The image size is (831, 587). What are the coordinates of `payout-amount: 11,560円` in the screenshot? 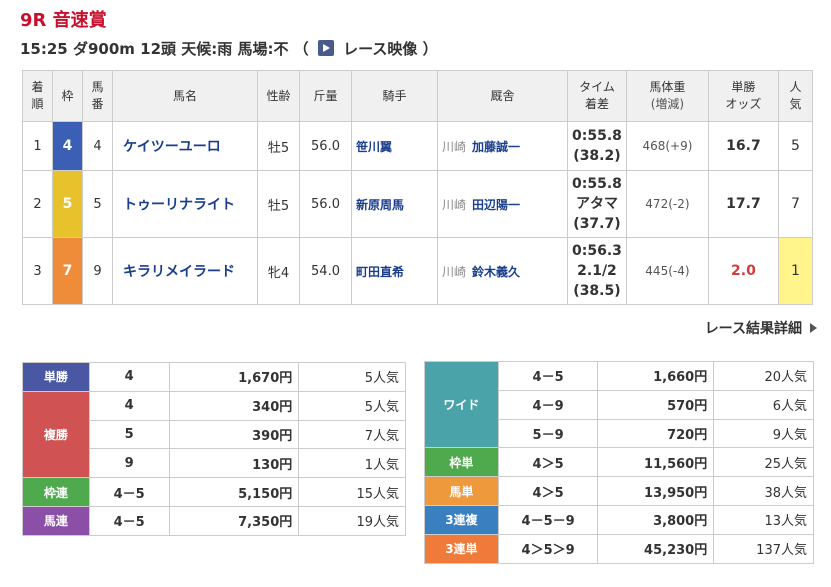 It's located at (656, 462).